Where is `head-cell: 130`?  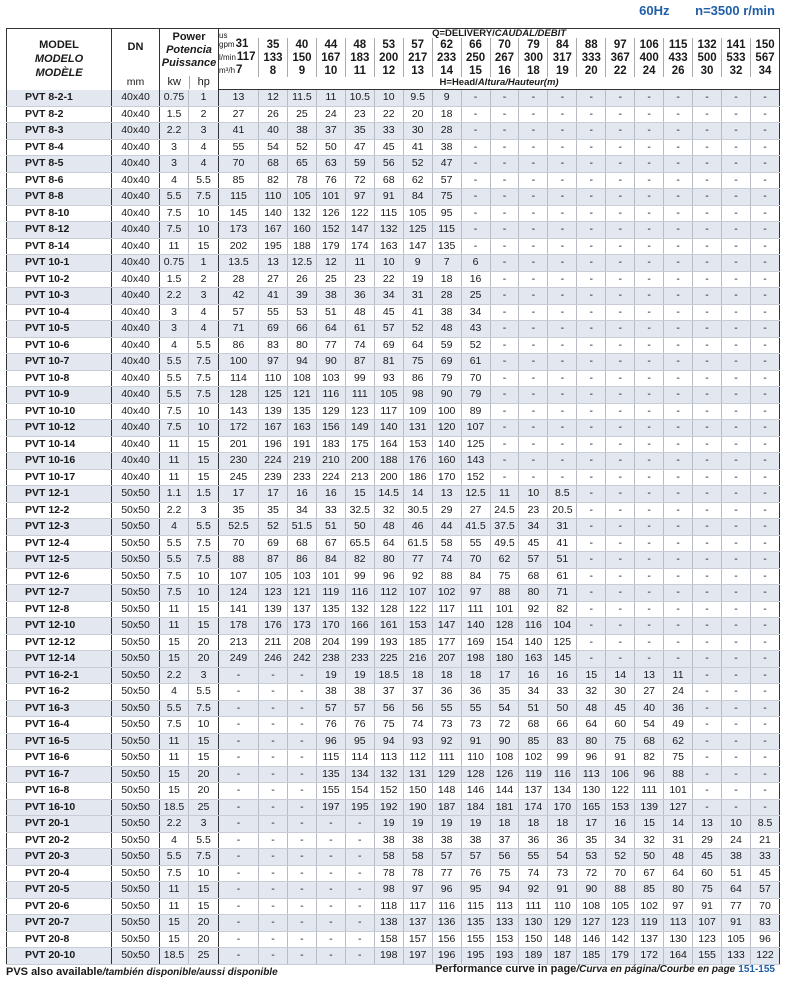 head-cell: 130 is located at coordinates (678, 939).